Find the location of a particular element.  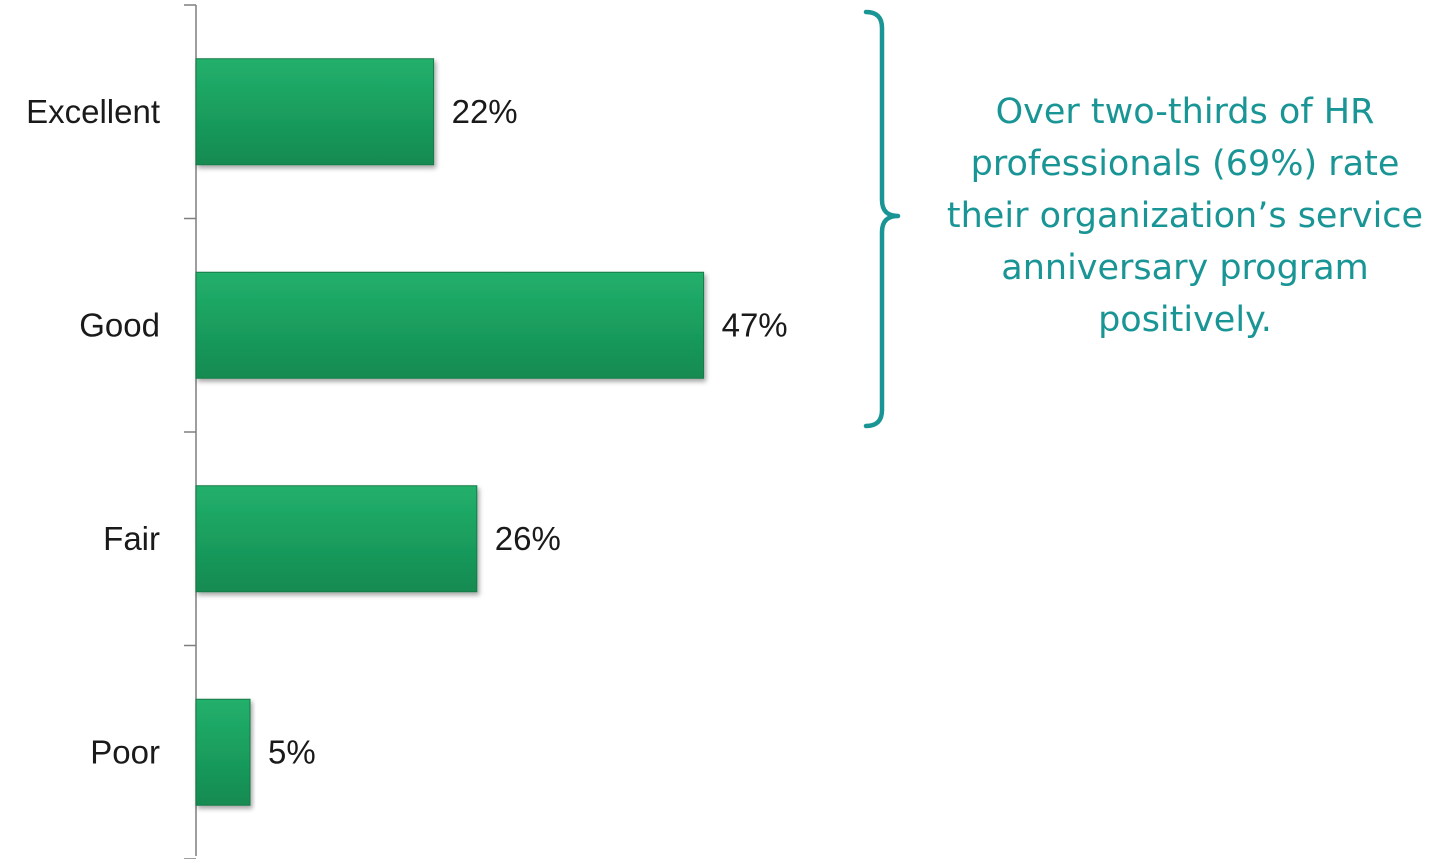

bar-excellent is located at coordinates (315, 112).